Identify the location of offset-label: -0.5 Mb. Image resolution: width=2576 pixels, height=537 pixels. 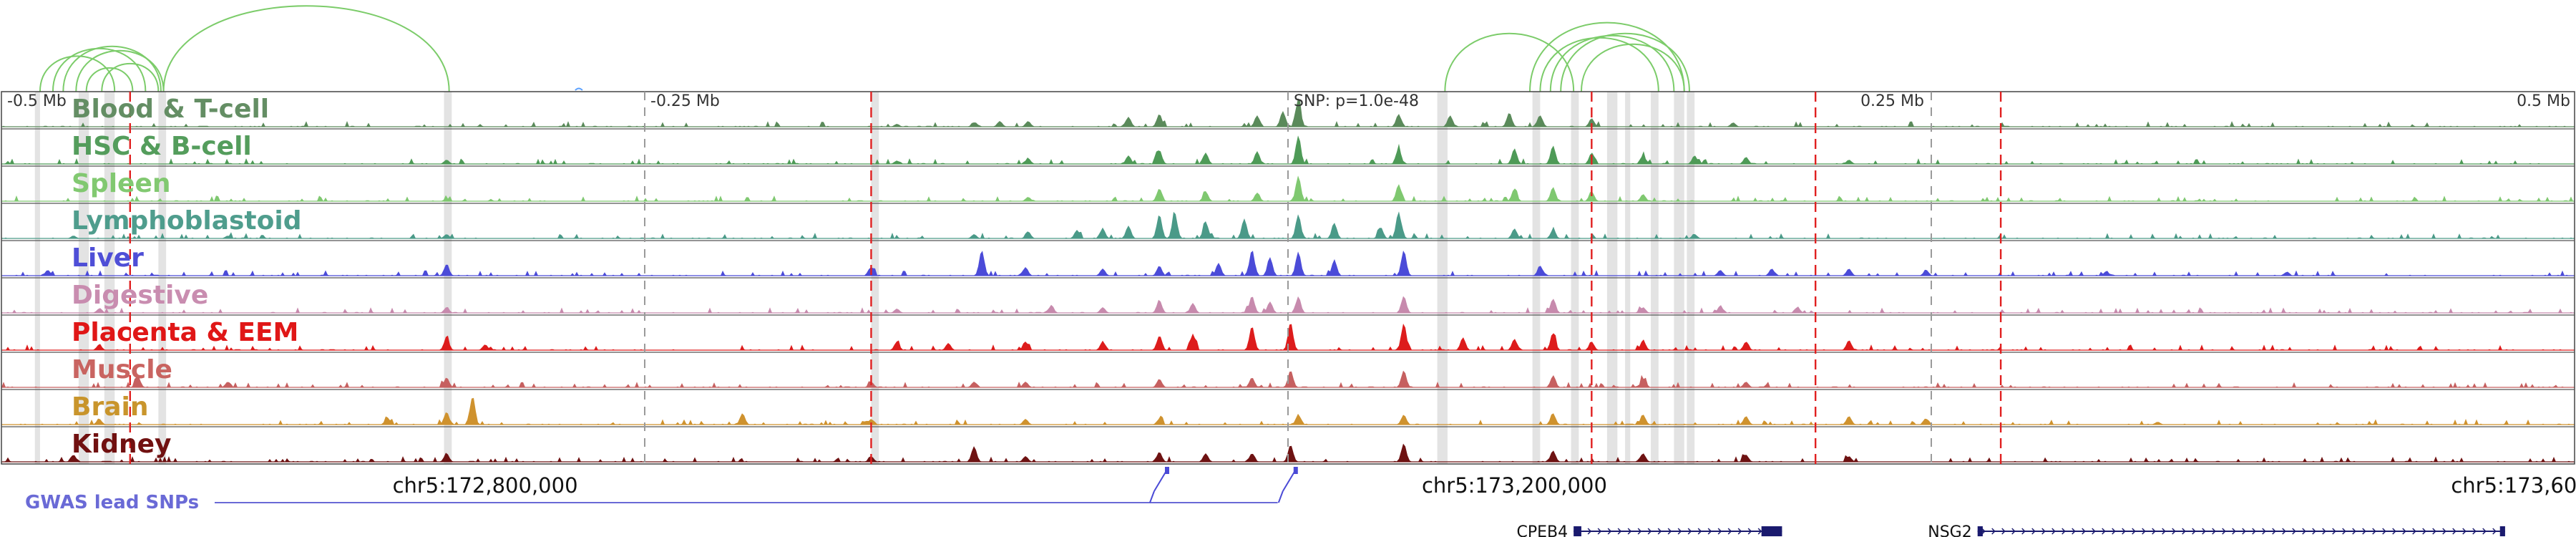
(37, 101).